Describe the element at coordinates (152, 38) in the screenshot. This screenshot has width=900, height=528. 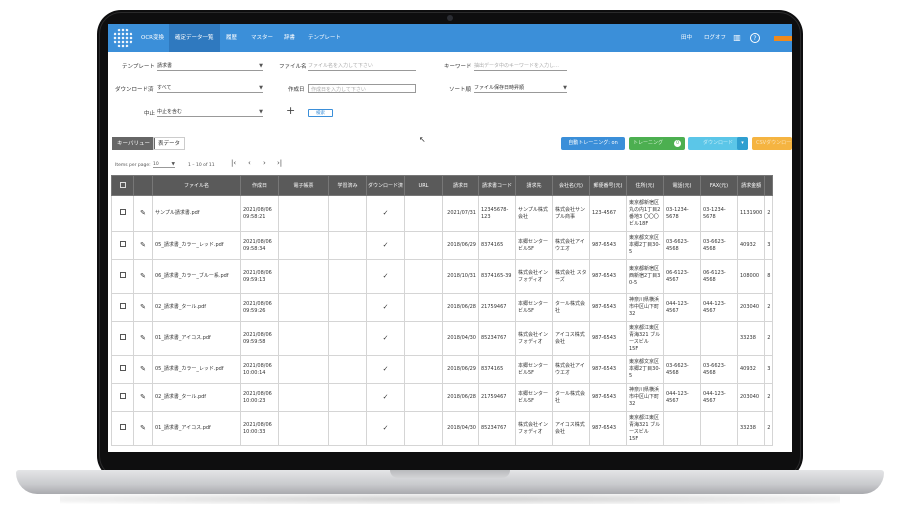
I see `nav-item-ocr: OCR変換` at that location.